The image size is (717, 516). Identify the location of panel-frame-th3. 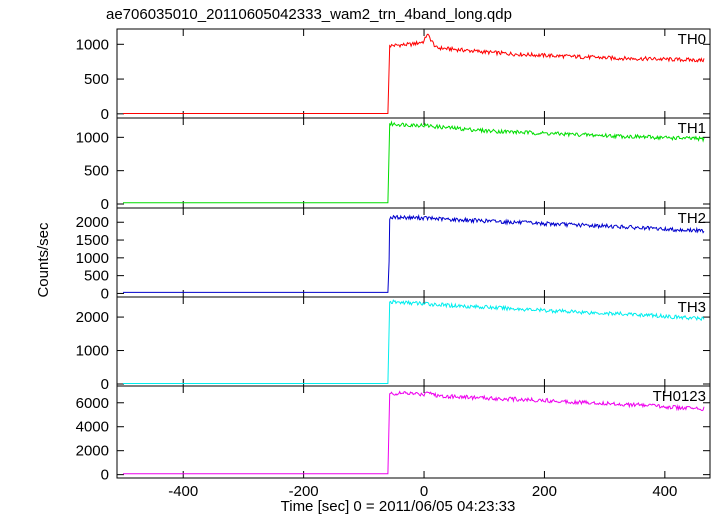
(413, 341).